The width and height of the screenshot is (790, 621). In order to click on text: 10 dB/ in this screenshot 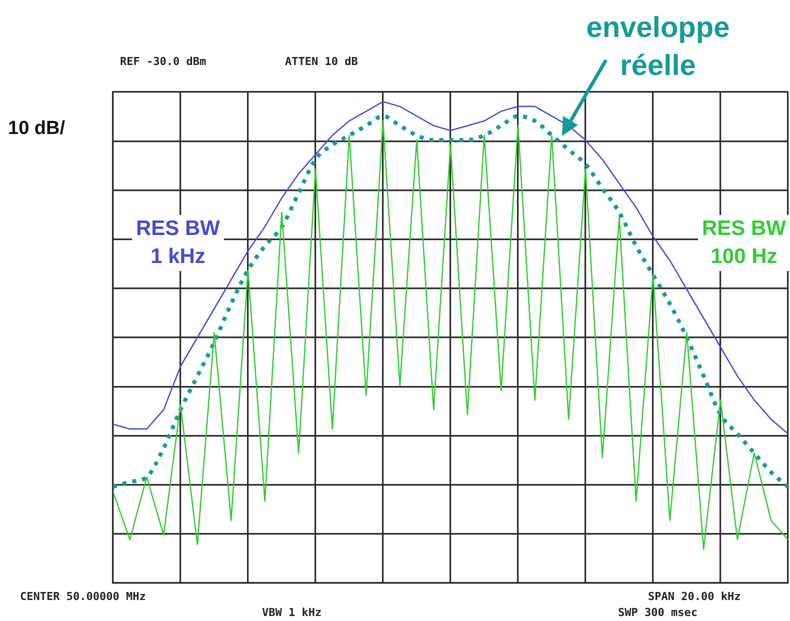, I will do `click(37, 129)`.